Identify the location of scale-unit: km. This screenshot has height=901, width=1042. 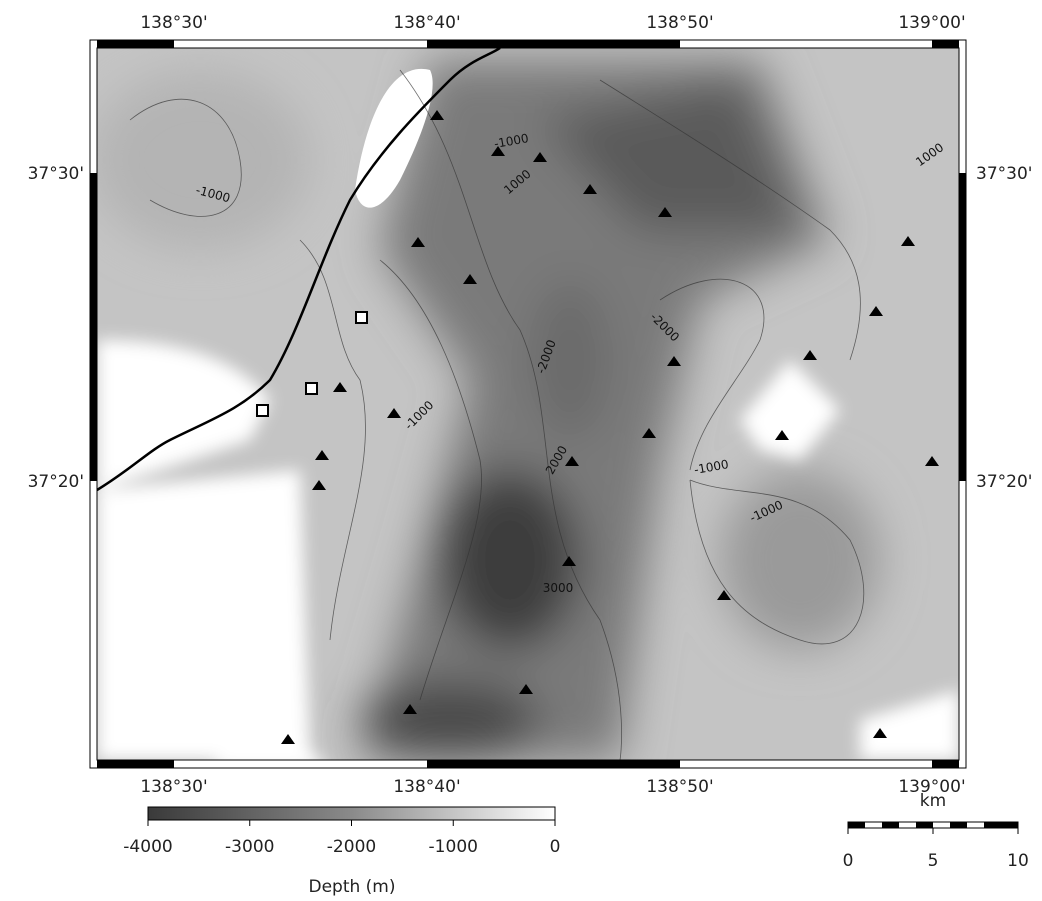
(933, 801).